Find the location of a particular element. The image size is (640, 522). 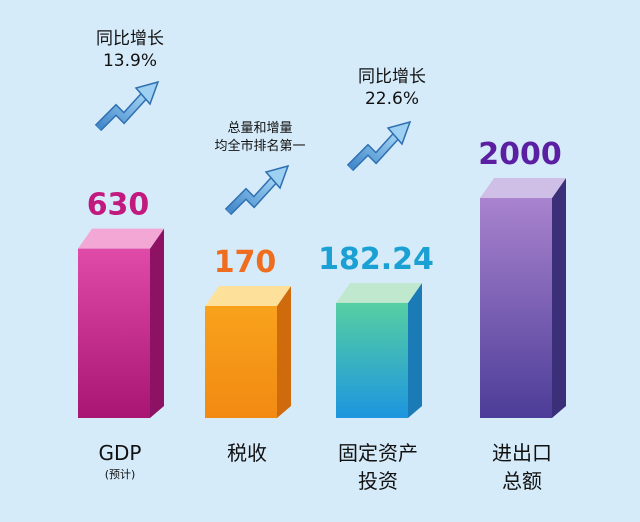

value-label-3: 2000 is located at coordinates (520, 154).